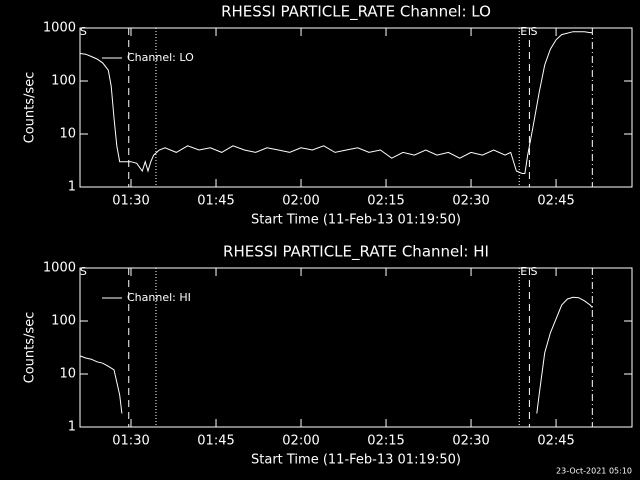  What do you see at coordinates (356, 252) in the screenshot?
I see `chart-title: RHESSI PARTICLE_RATE Channel: HI` at bounding box center [356, 252].